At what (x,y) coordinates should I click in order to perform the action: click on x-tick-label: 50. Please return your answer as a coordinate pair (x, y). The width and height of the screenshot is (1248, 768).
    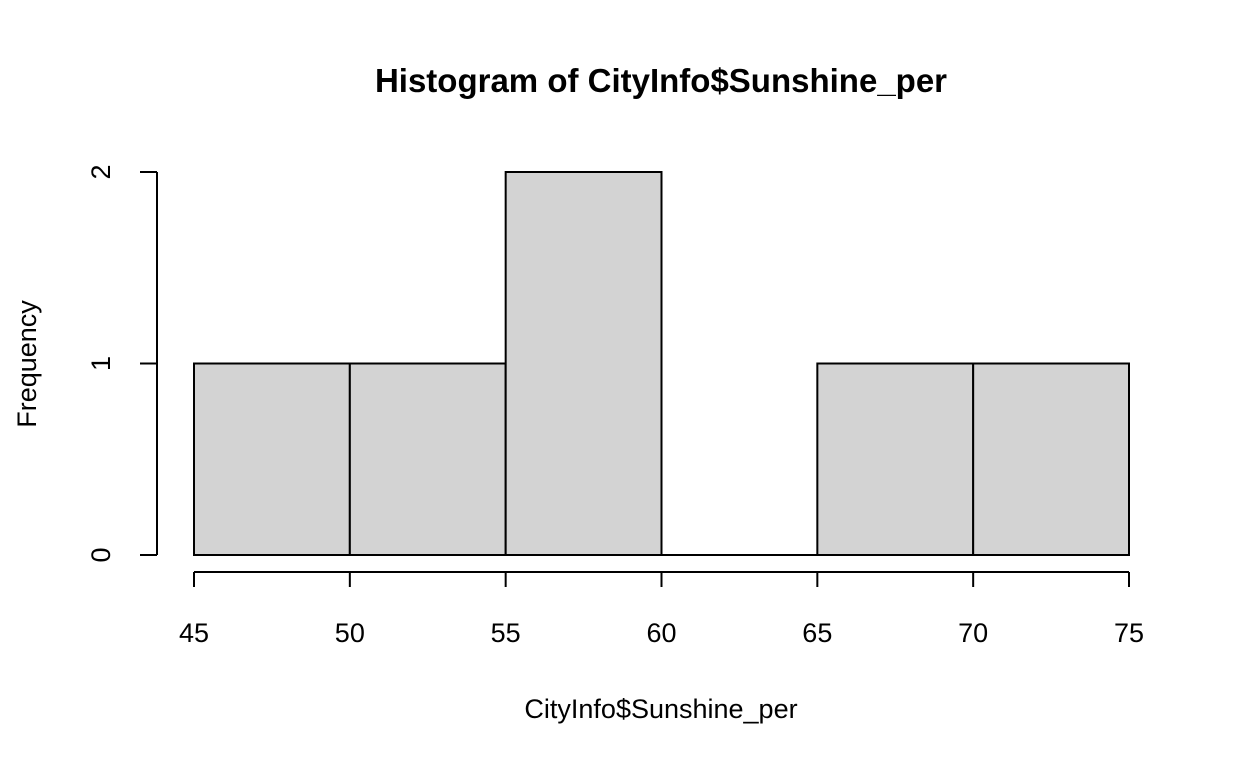
    Looking at the image, I should click on (350, 633).